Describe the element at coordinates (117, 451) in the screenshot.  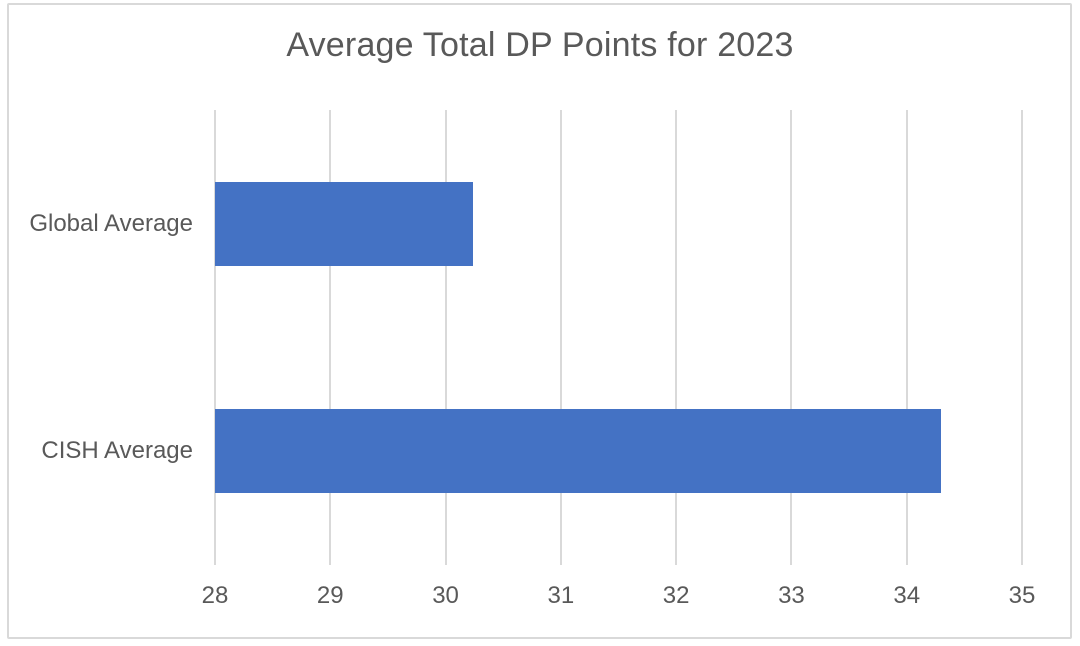
I see `category-label: CISH Average` at that location.